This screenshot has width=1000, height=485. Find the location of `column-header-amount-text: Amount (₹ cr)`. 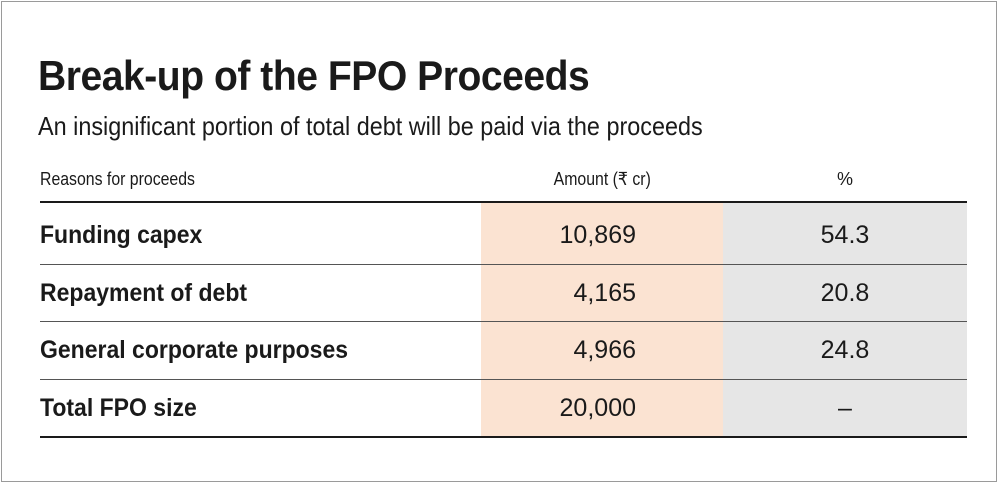

column-header-amount-text: Amount (₹ cr) is located at coordinates (602, 179).